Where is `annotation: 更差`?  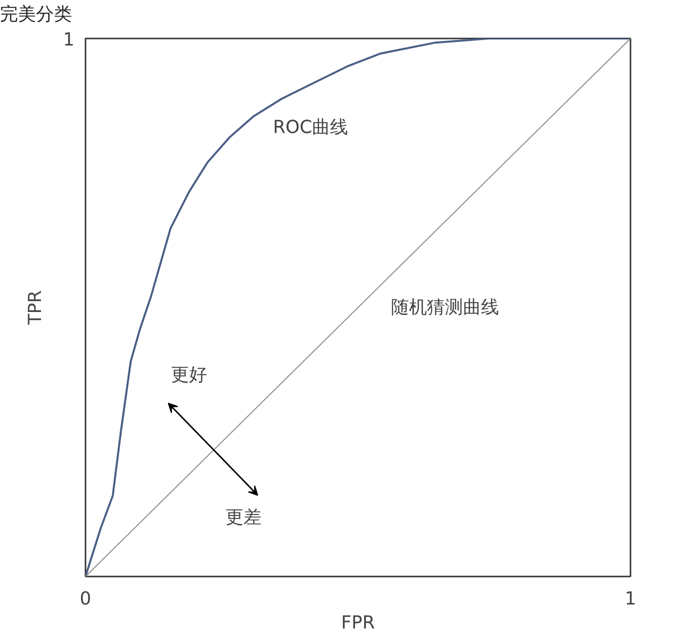 annotation: 更差 is located at coordinates (244, 517).